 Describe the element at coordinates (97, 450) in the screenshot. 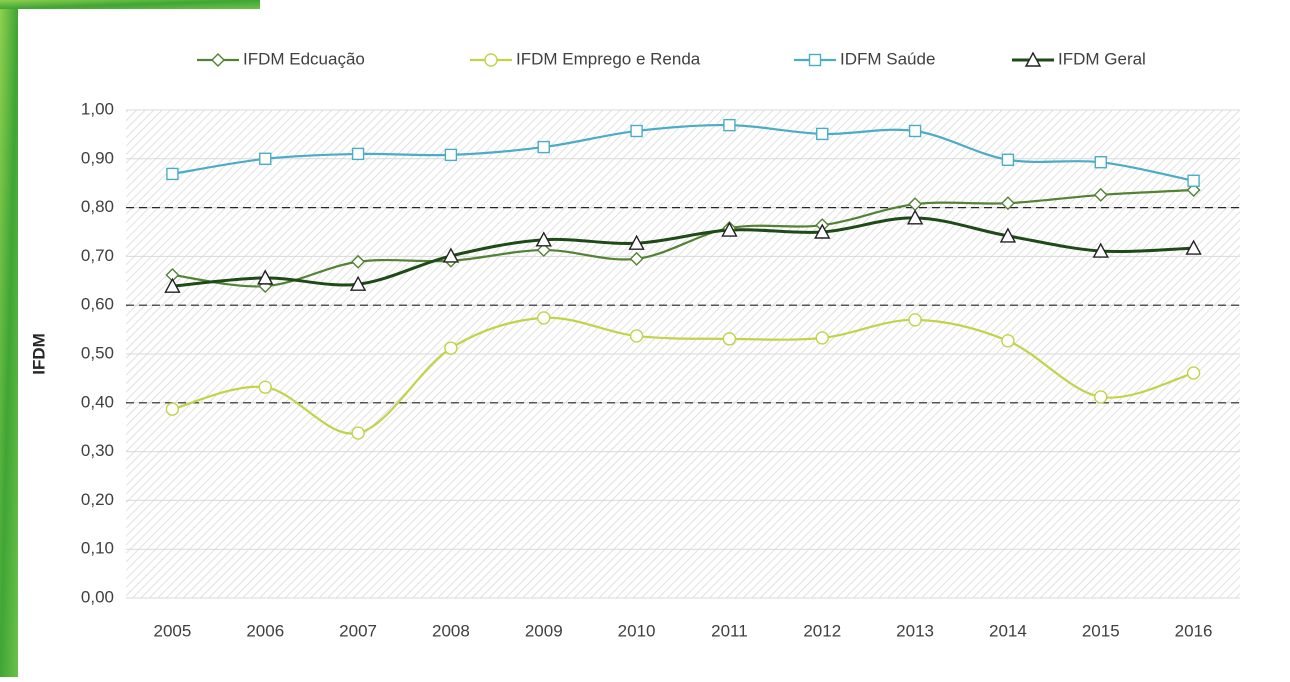

I see `y-tick-label: 0,30` at that location.